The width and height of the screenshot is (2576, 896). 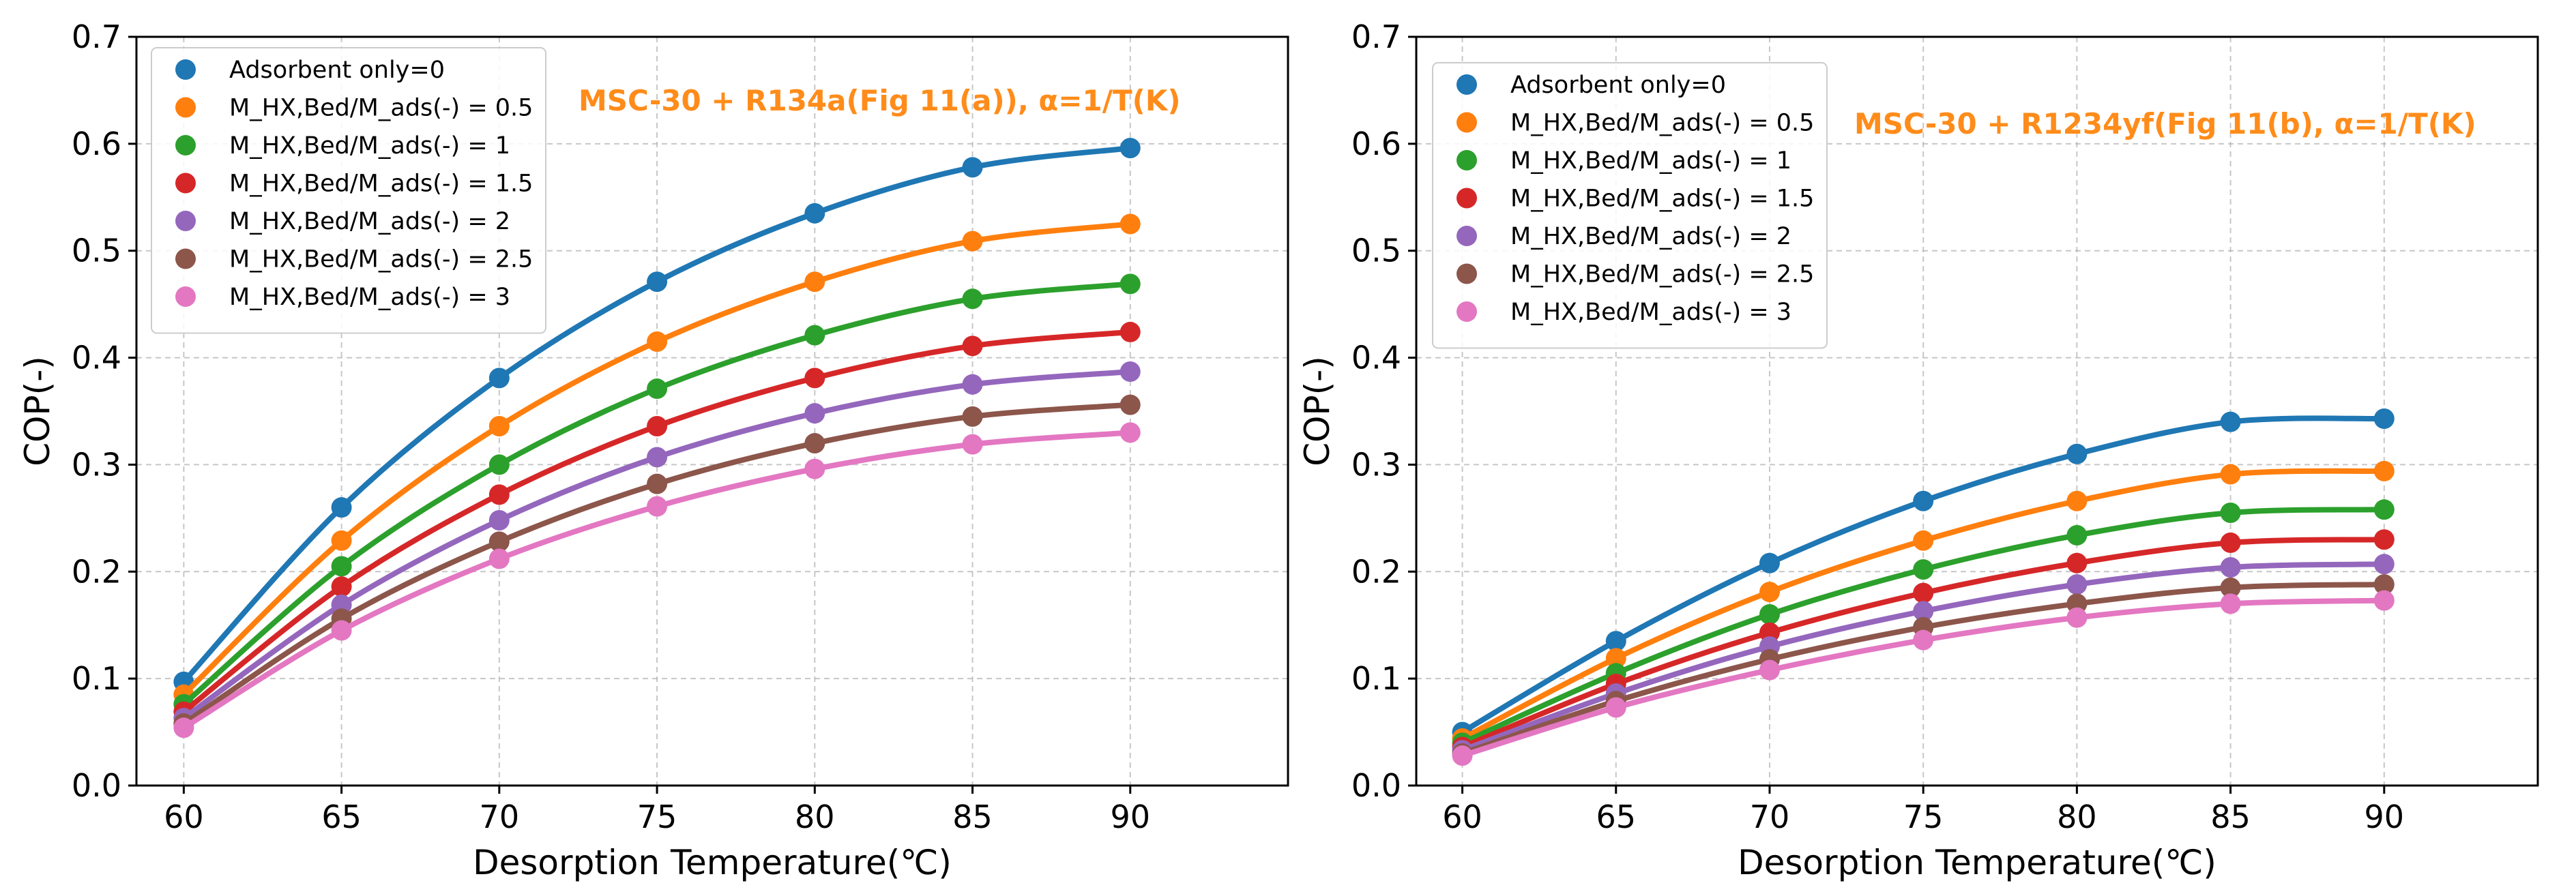 What do you see at coordinates (972, 816) in the screenshot?
I see `x-tick-label: 85` at bounding box center [972, 816].